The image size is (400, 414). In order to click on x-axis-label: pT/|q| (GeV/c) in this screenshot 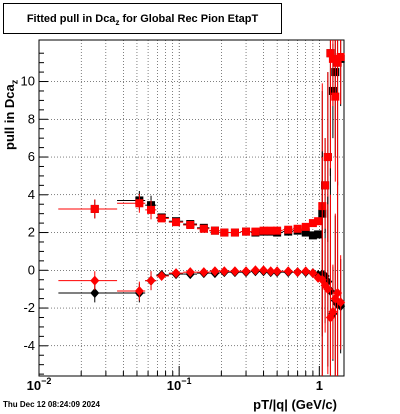, I will do `click(295, 404)`.